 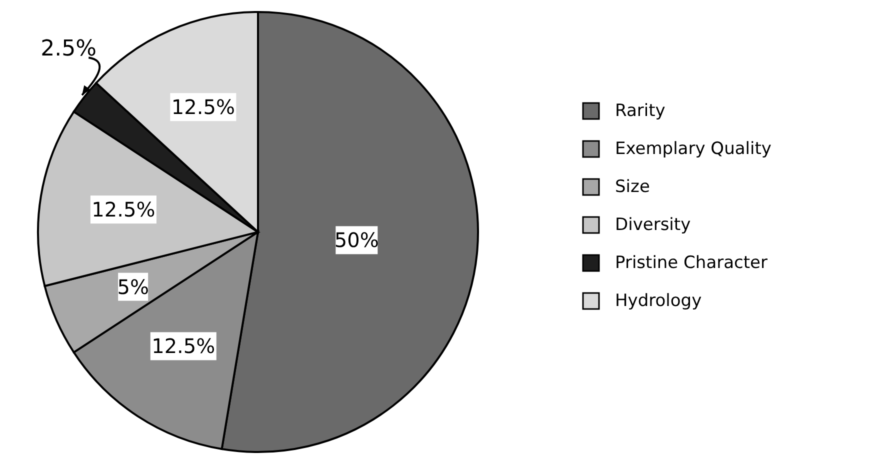 I want to click on legend-label: Diversity, so click(x=653, y=225).